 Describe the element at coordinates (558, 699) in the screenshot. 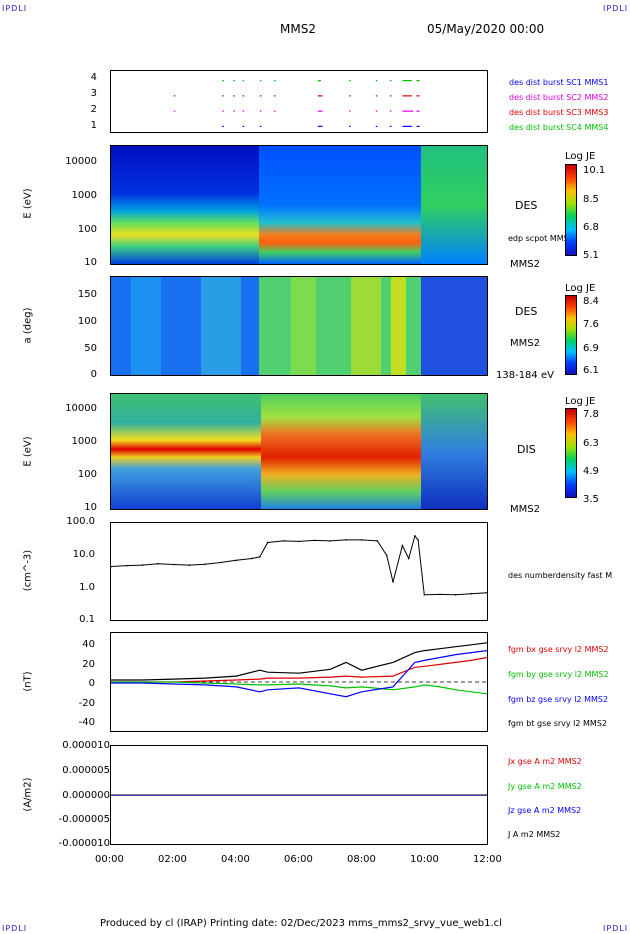

I see `bfield-legend-bz: fgm bz gse srvy l2 MMS2` at that location.